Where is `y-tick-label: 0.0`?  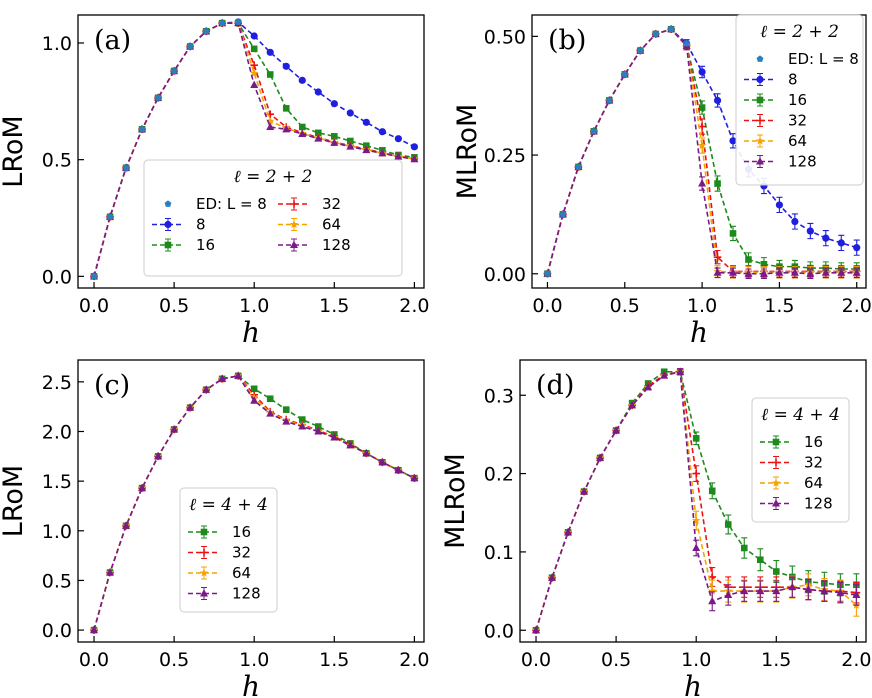
y-tick-label: 0.0 is located at coordinates (57, 631).